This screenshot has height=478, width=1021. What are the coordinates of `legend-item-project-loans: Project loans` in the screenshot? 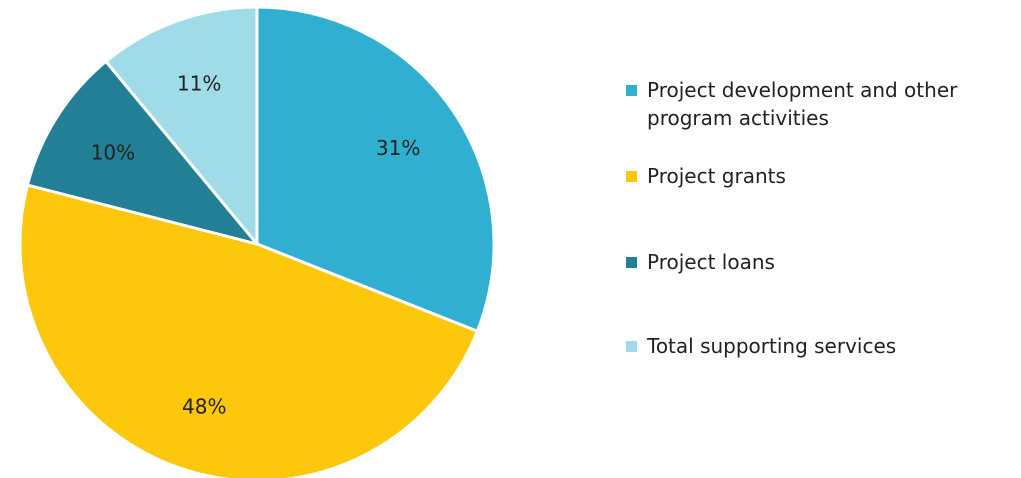 It's located at (811, 262).